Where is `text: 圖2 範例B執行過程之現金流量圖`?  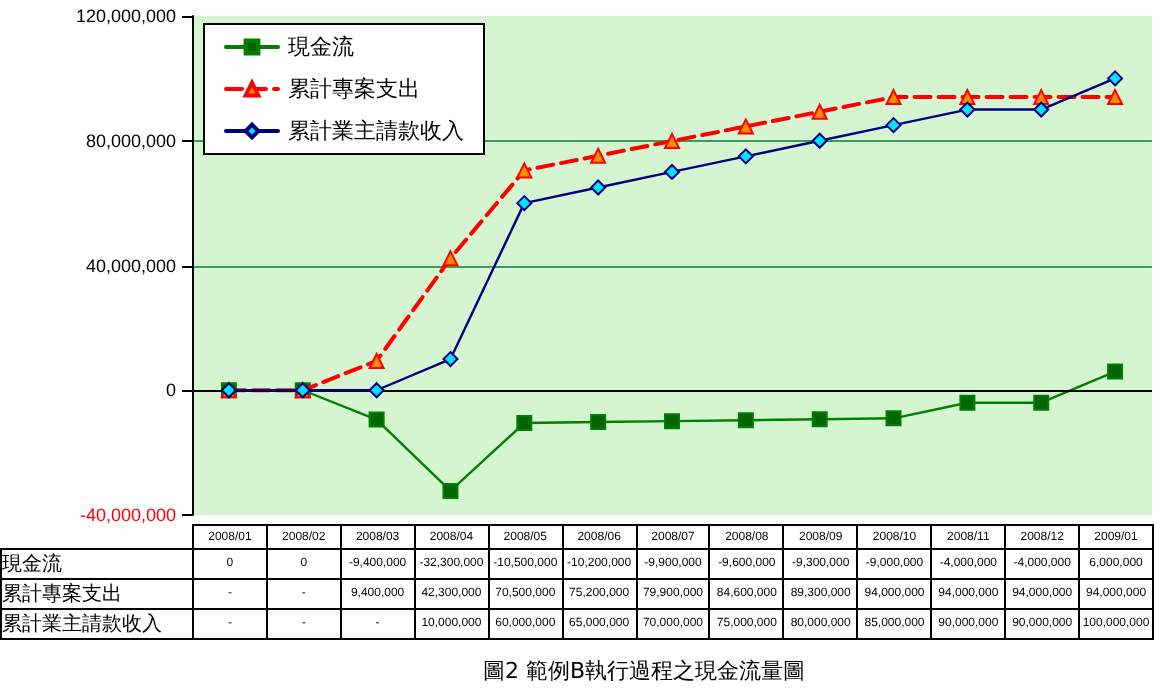
text: 圖2 範例B執行過程之現金流量圖 is located at coordinates (644, 671).